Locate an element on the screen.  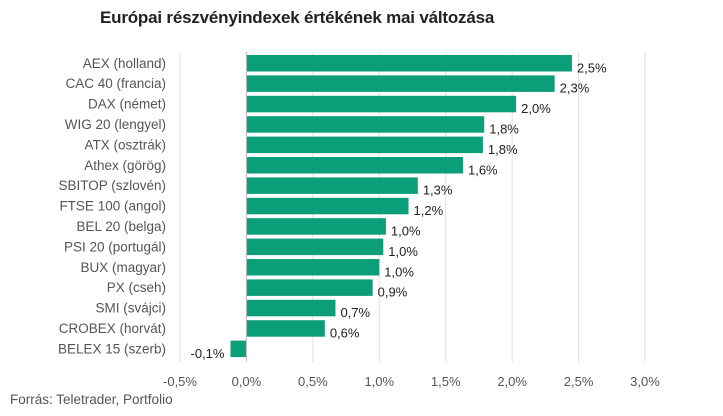
category-label: SMI (svájci) is located at coordinates (131, 308).